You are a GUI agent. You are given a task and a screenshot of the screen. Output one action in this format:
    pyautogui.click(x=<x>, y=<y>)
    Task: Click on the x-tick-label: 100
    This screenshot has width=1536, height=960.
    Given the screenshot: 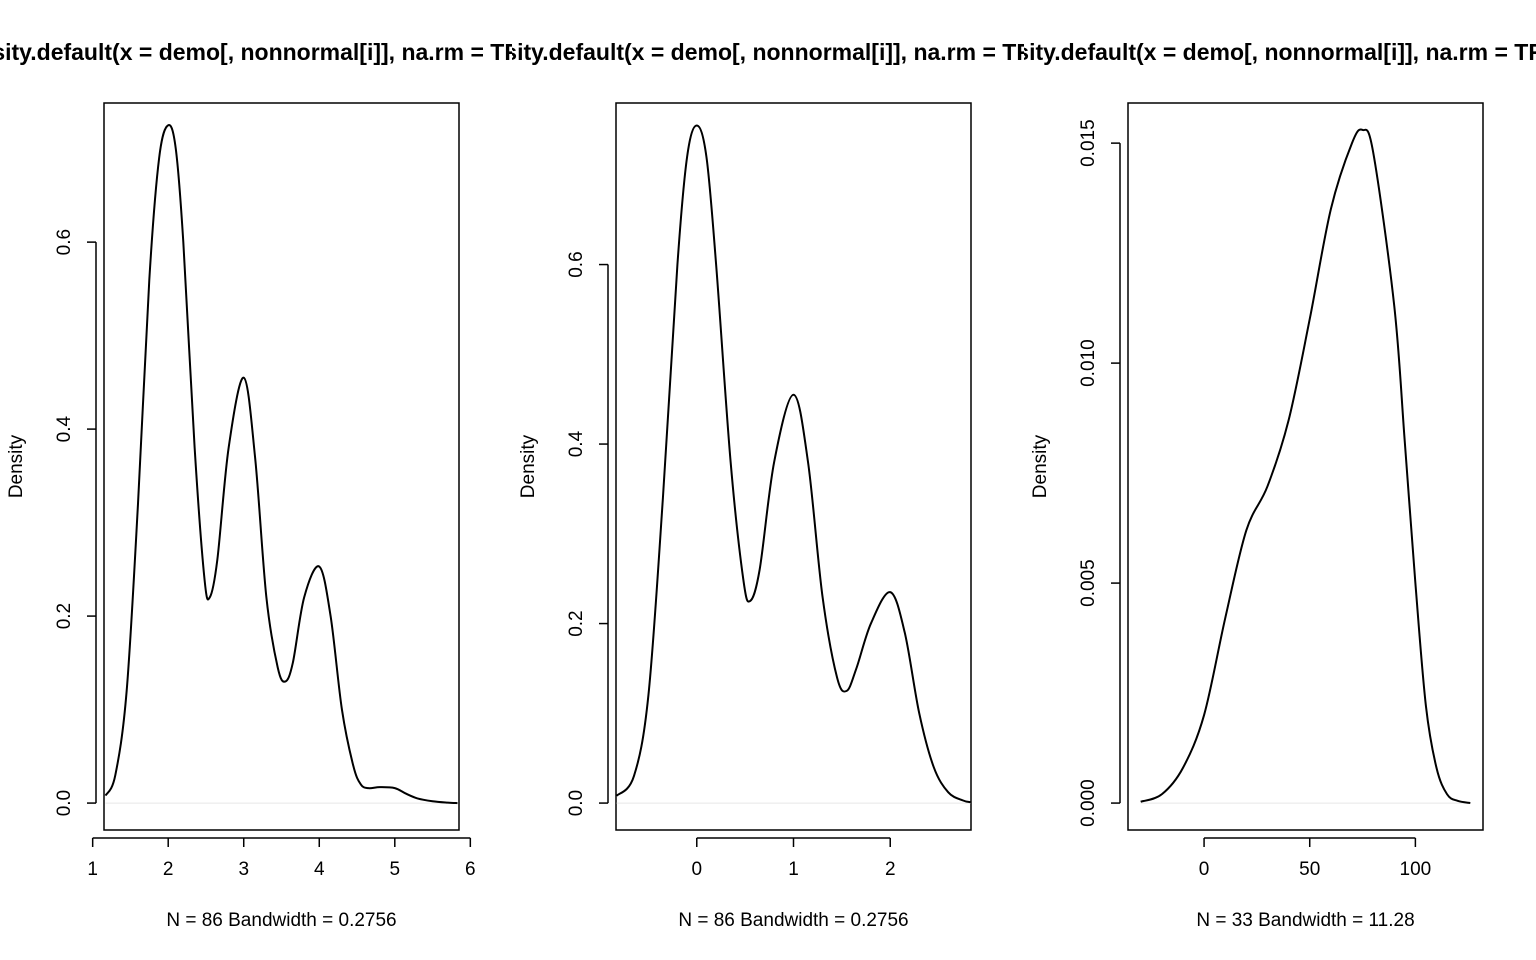 What is the action you would take?
    pyautogui.click(x=1416, y=869)
    